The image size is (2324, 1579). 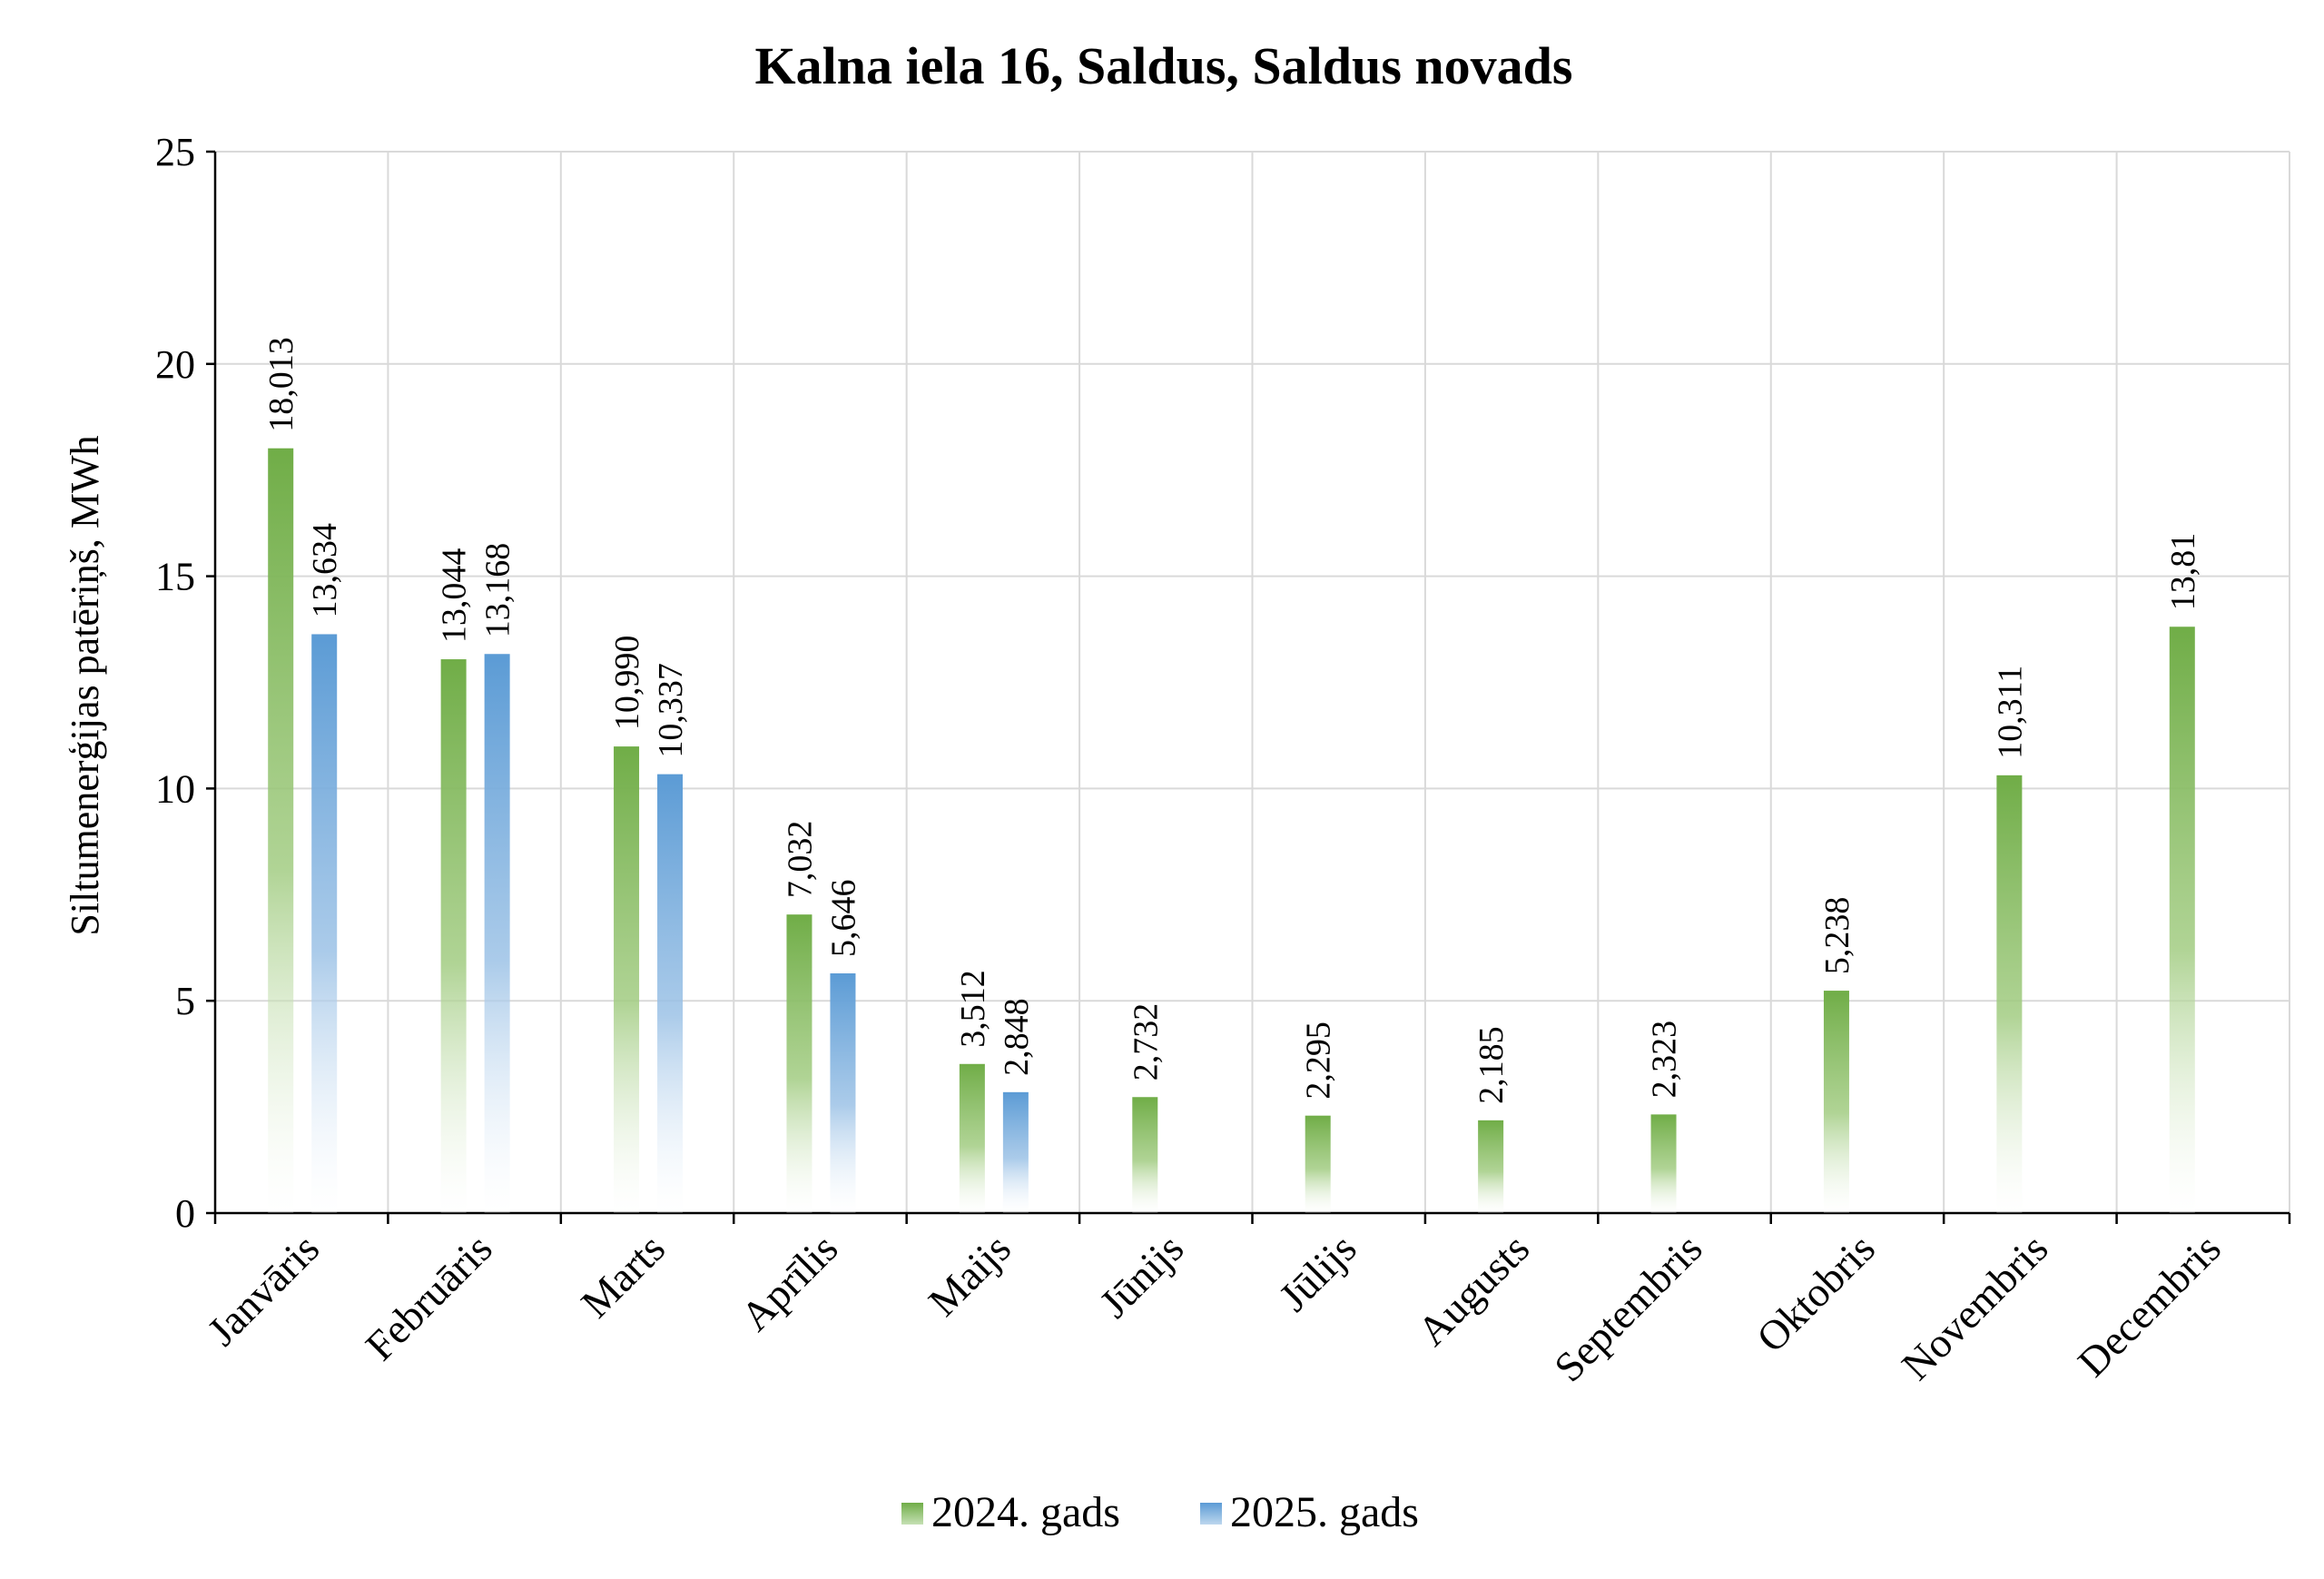 What do you see at coordinates (1017, 1037) in the screenshot?
I see `data-label: 2,848` at bounding box center [1017, 1037].